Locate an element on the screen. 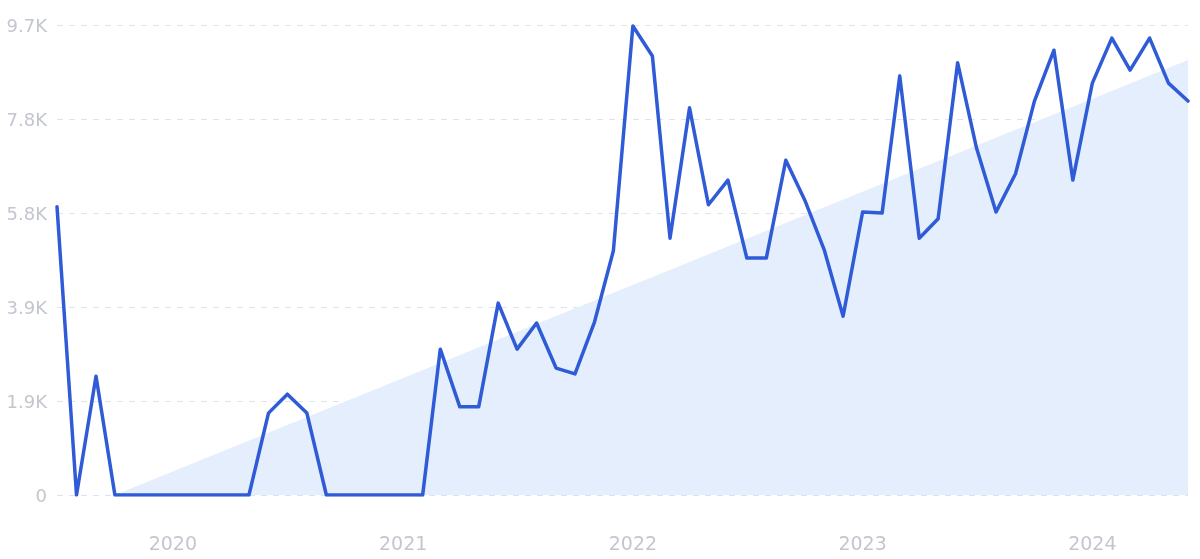 The width and height of the screenshot is (1200, 559). y-tick-label: 7.8K is located at coordinates (27, 119).